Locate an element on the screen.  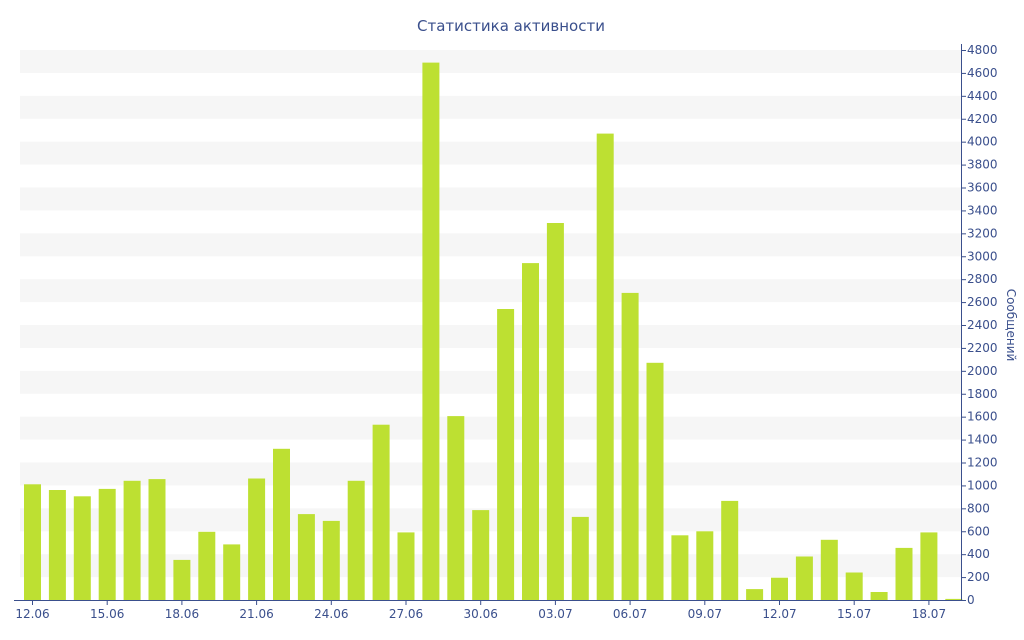
y-tick-label: 3600 is located at coordinates (982, 188).